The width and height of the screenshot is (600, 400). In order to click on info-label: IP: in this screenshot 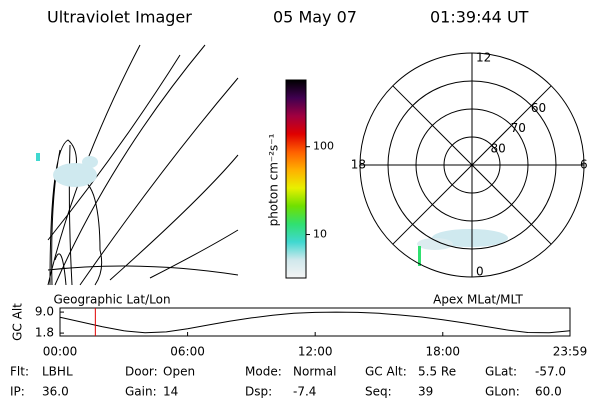, I will do `click(17, 392)`.